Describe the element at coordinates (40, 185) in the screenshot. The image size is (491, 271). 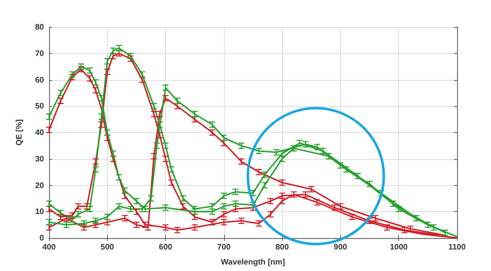
I see `y-tick-label: 20` at that location.